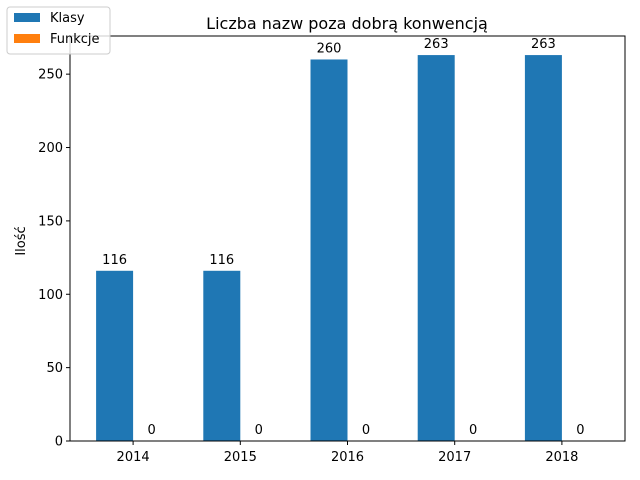 This screenshot has height=480, width=640. Describe the element at coordinates (473, 430) in the screenshot. I see `data-label-funkcje-2017: 0` at that location.